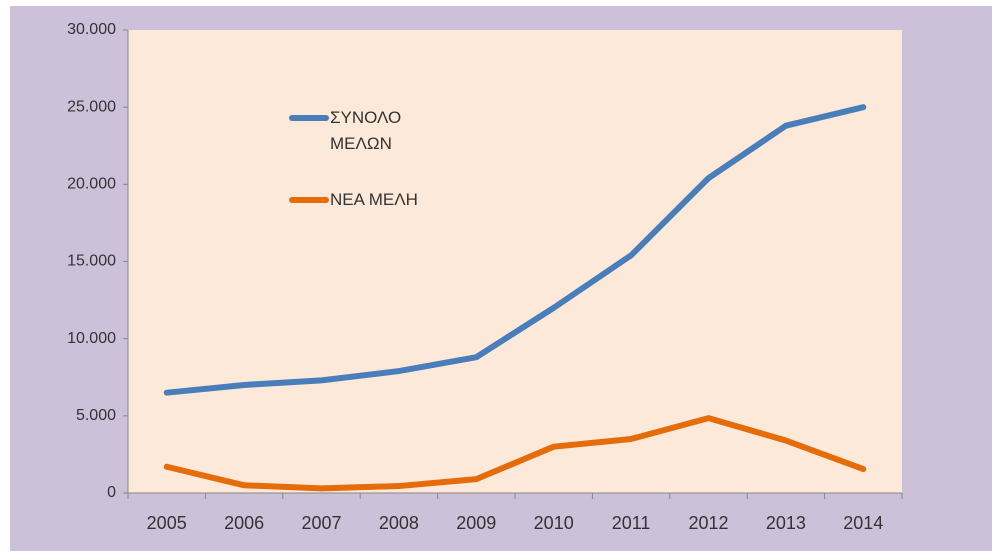 Image resolution: width=1000 pixels, height=557 pixels. I want to click on y-tick-label: 20.000, so click(91, 184).